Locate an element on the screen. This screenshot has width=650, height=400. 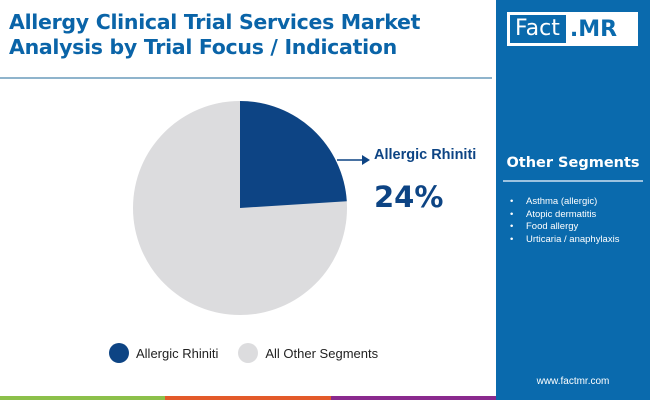
factmr-logo: Fact .MR is located at coordinates (572, 29).